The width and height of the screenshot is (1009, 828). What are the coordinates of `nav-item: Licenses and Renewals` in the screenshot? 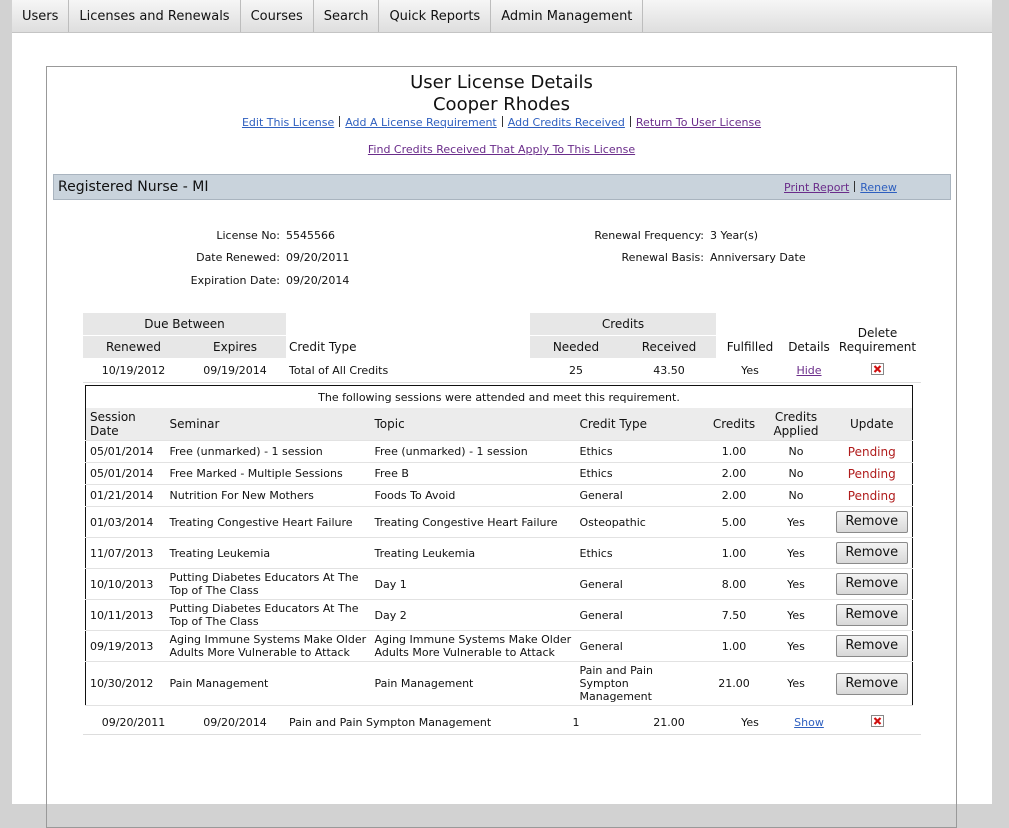 It's located at (154, 16).